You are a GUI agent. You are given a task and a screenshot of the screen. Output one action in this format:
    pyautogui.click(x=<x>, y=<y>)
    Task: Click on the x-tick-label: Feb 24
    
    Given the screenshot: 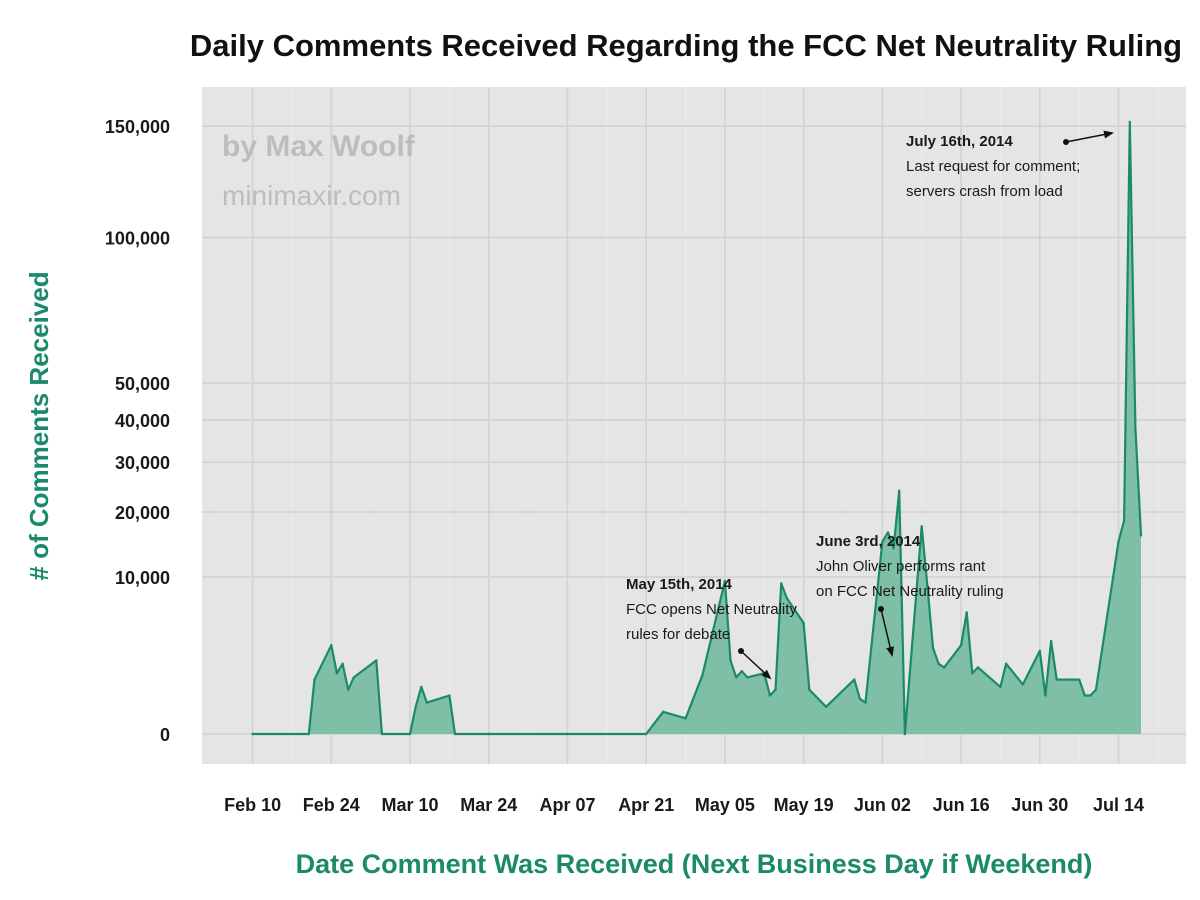 What is the action you would take?
    pyautogui.click(x=331, y=805)
    